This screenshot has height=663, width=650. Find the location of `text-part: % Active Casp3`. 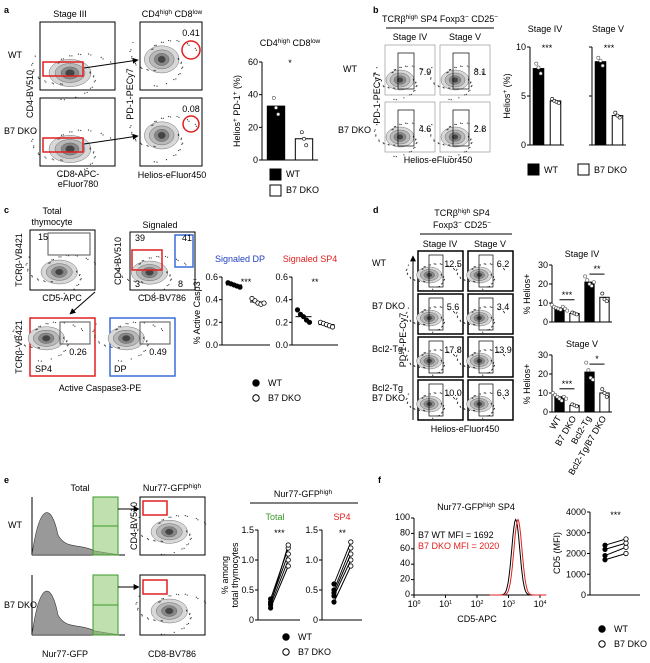

text-part: % Active Casp3 is located at coordinates (197, 312).